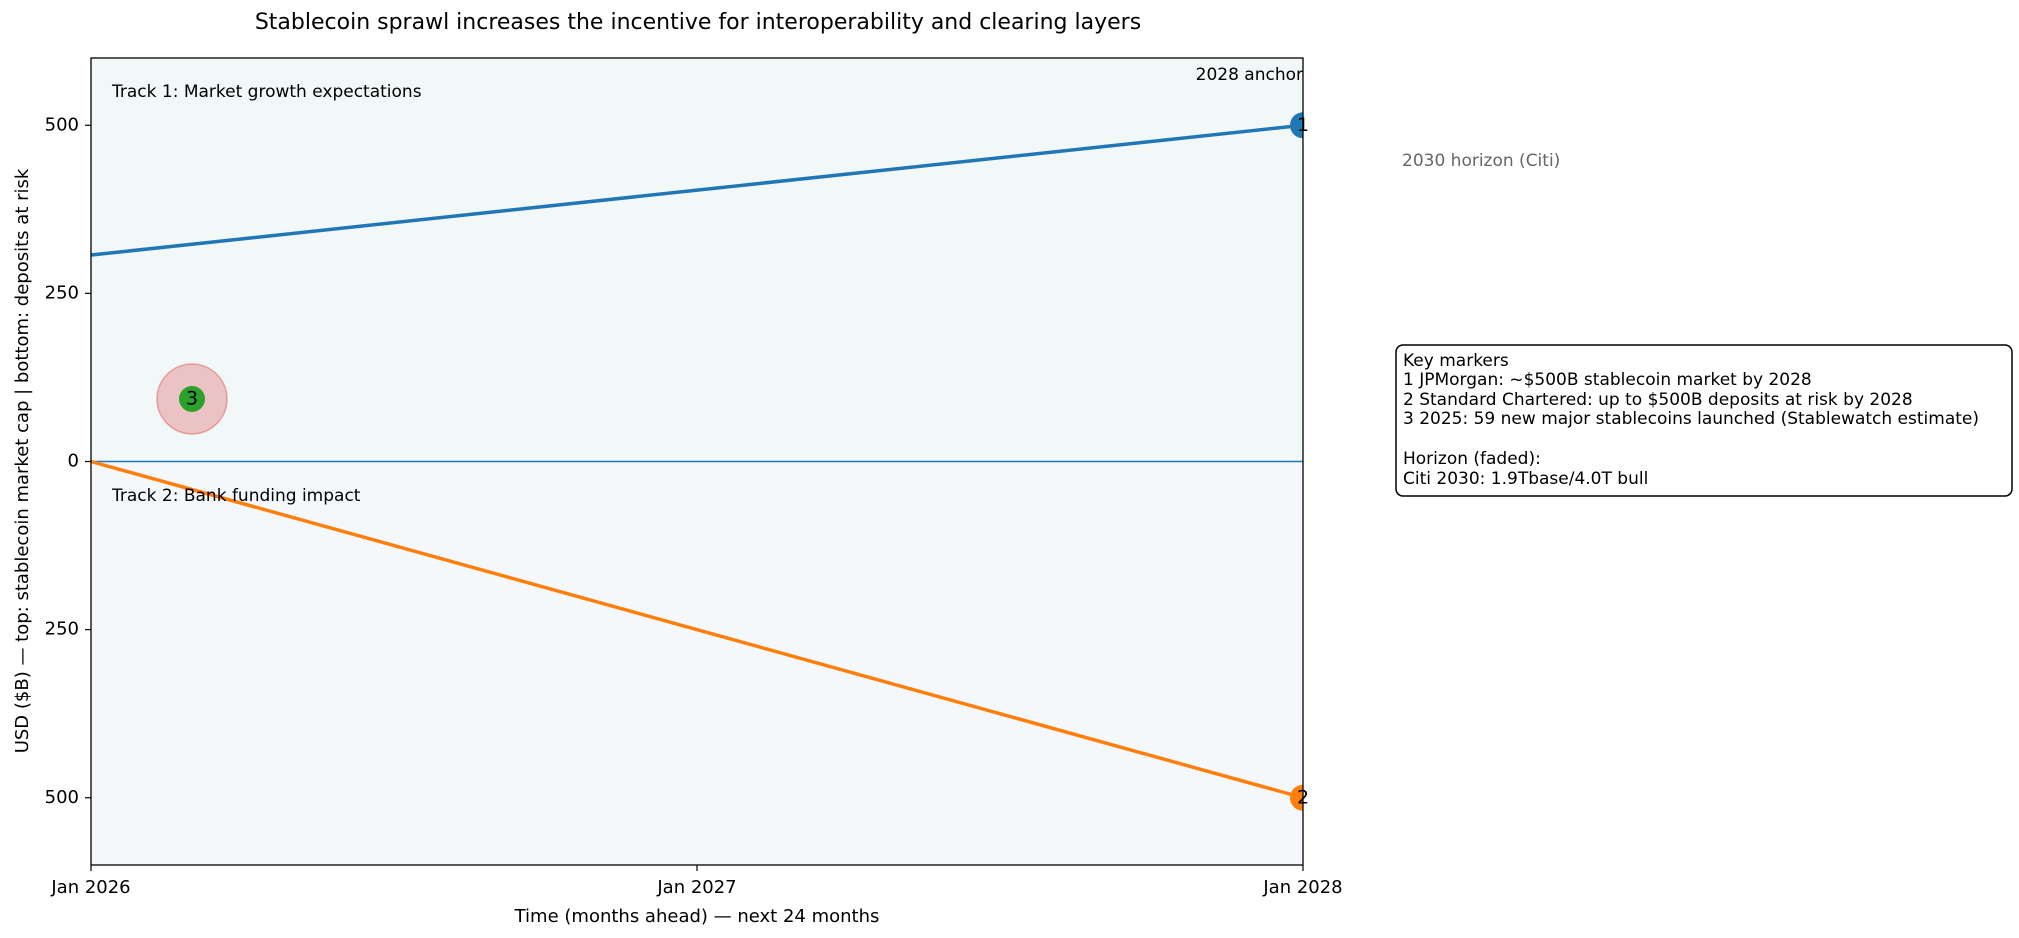 The image size is (2019, 938). What do you see at coordinates (1472, 459) in the screenshot?
I see `legend-line: Horizon (faded):` at bounding box center [1472, 459].